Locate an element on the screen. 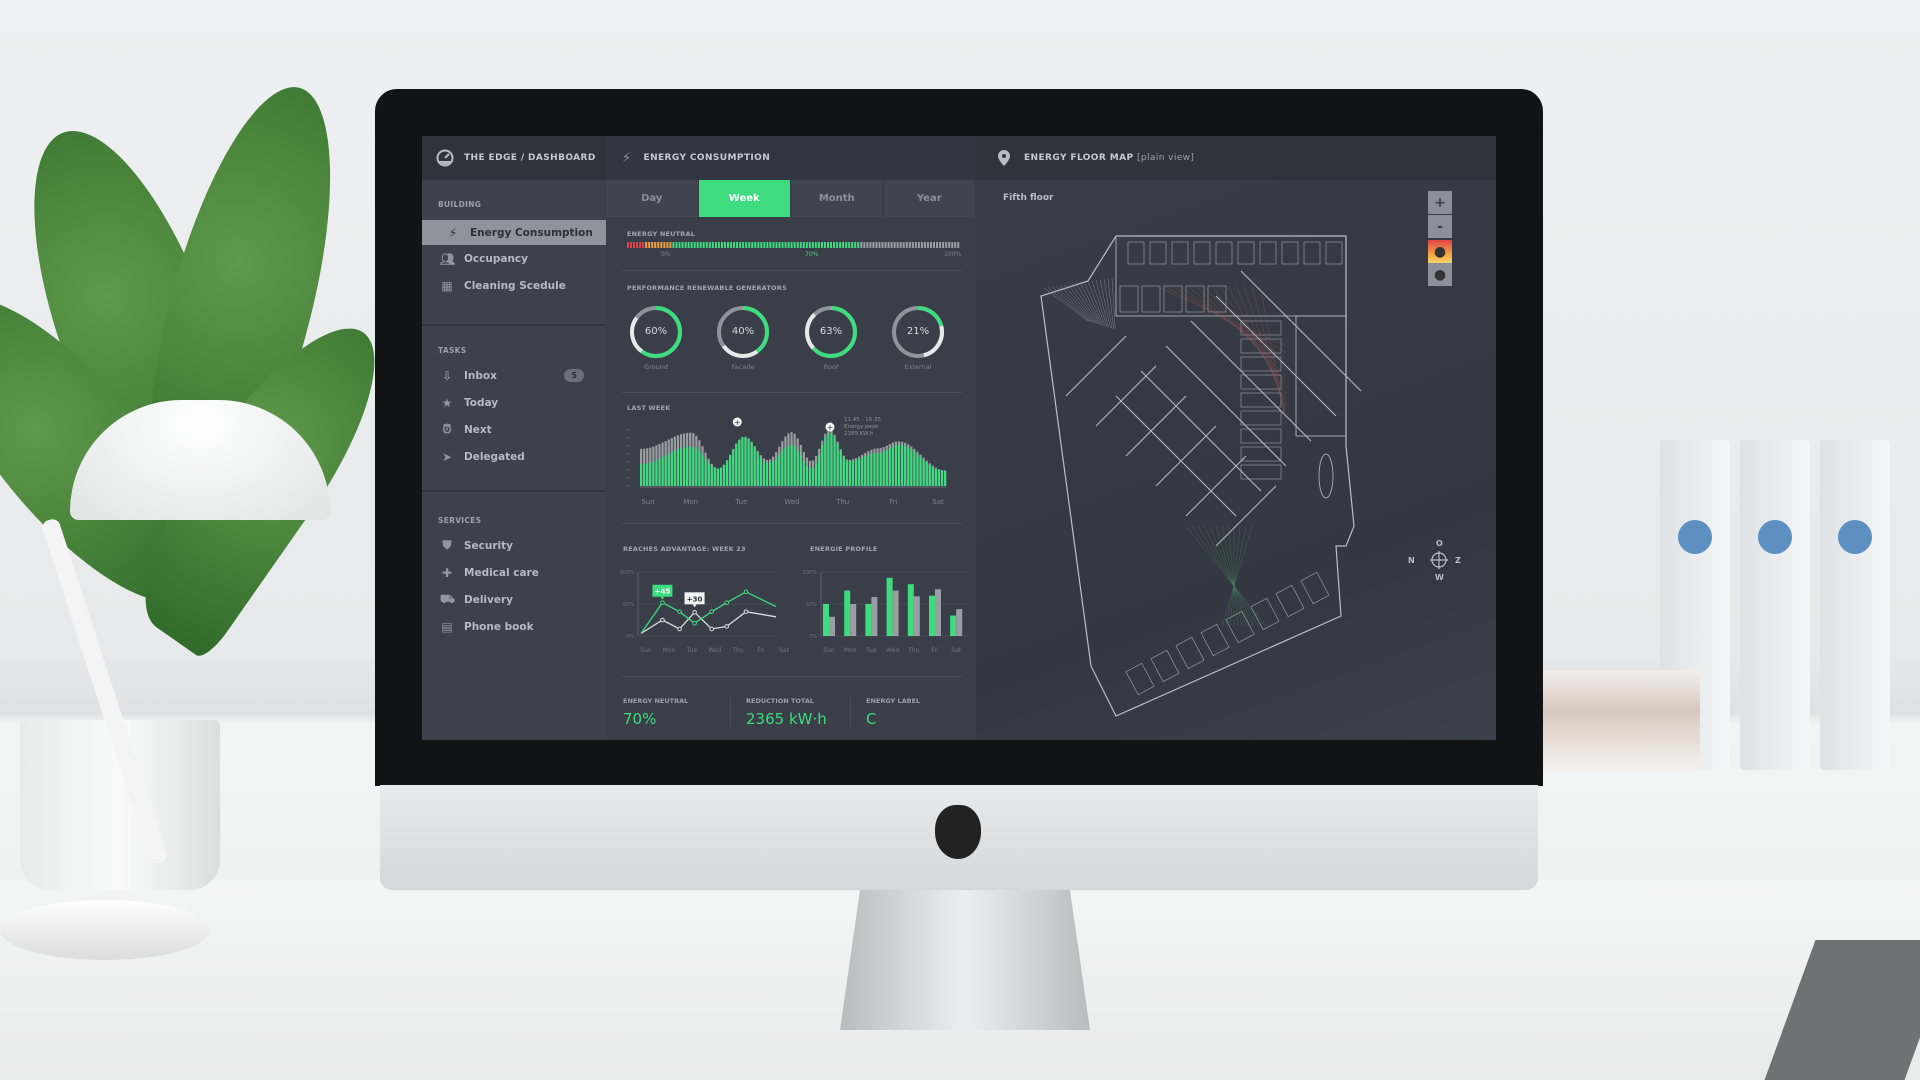  section-building: BUILDING is located at coordinates (460, 204).